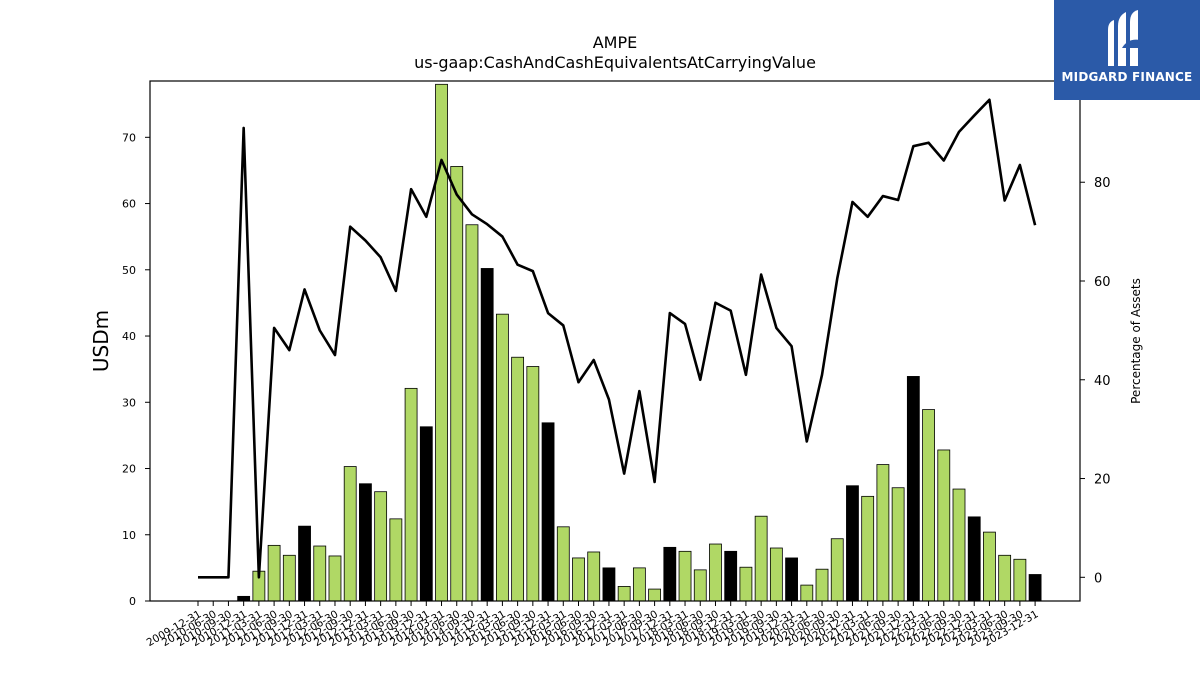  What do you see at coordinates (101, 341) in the screenshot?
I see `y-axis-label: USDm` at bounding box center [101, 341].